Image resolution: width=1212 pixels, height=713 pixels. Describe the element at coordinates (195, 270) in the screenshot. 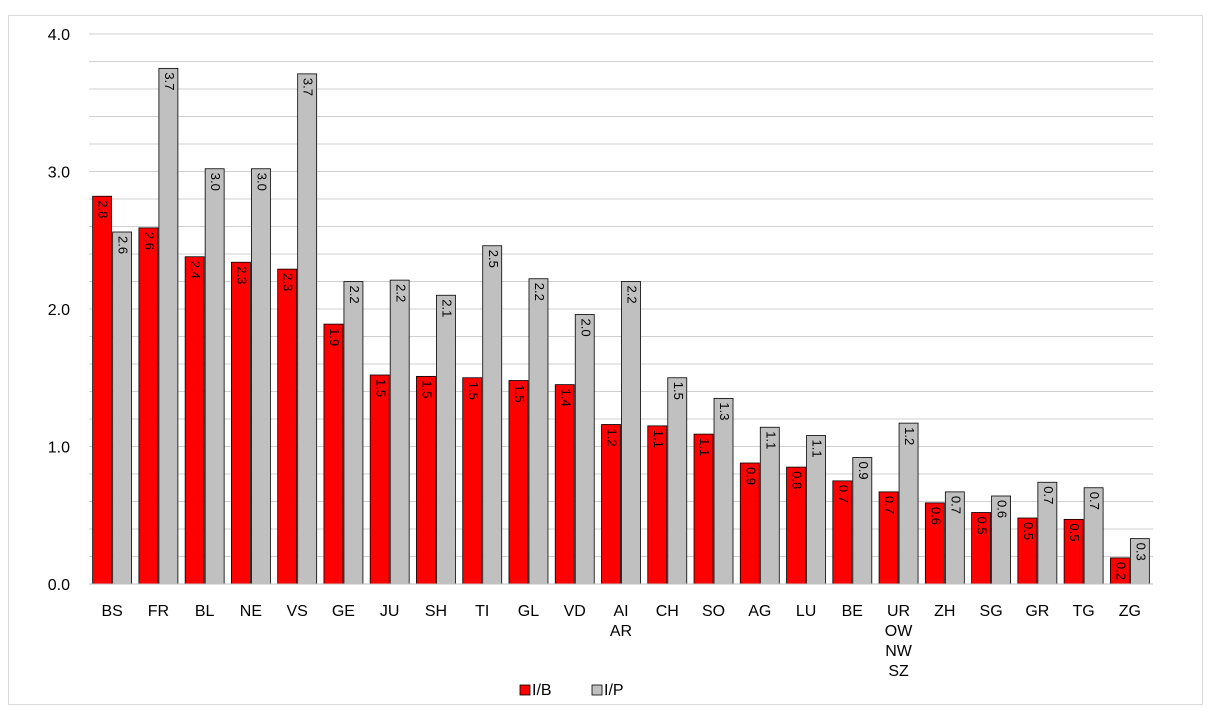

I see `data-label: 2.4` at that location.